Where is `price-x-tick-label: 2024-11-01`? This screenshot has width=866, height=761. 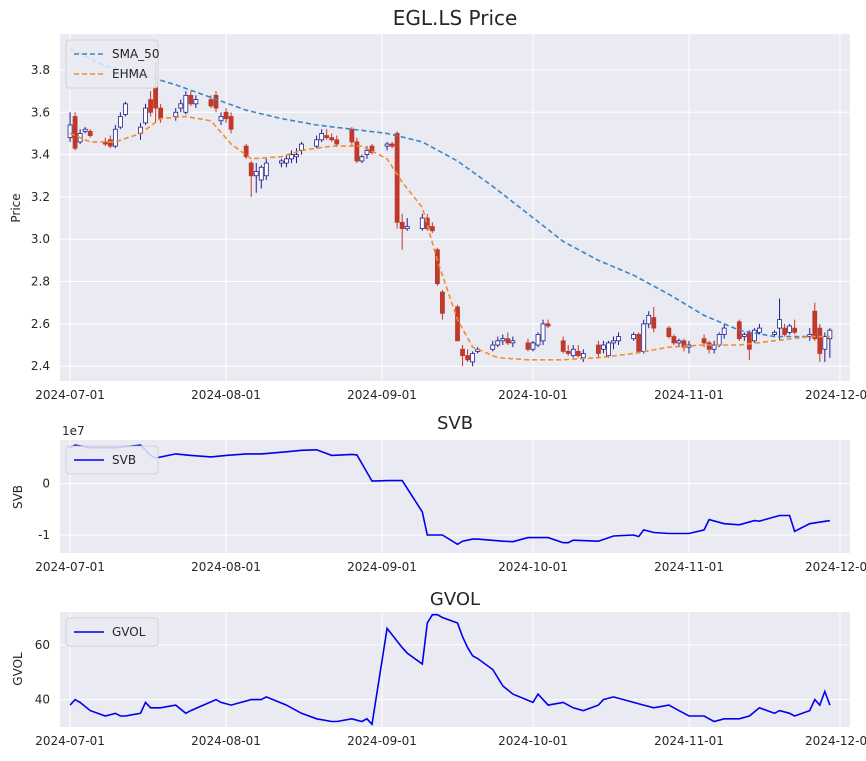
price-x-tick-label: 2024-11-01 is located at coordinates (689, 395).